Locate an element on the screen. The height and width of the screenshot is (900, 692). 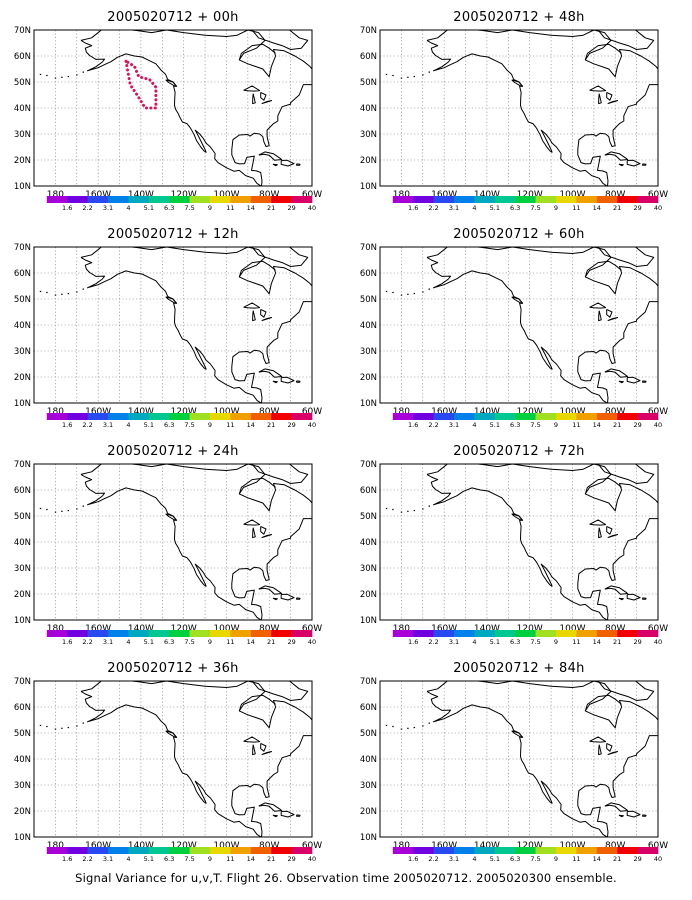
panel-title: 2005020712 + 36h is located at coordinates (173, 668).